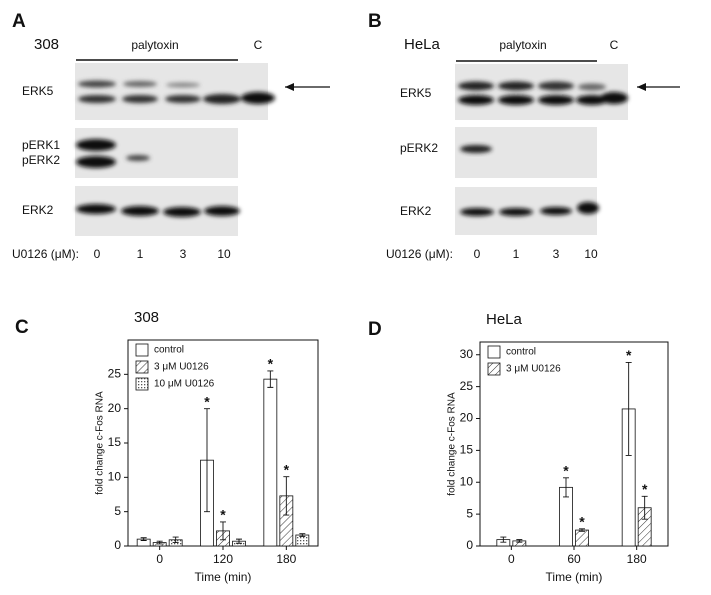  Describe the element at coordinates (19, 21) in the screenshot. I see `panel-letter: A` at that location.